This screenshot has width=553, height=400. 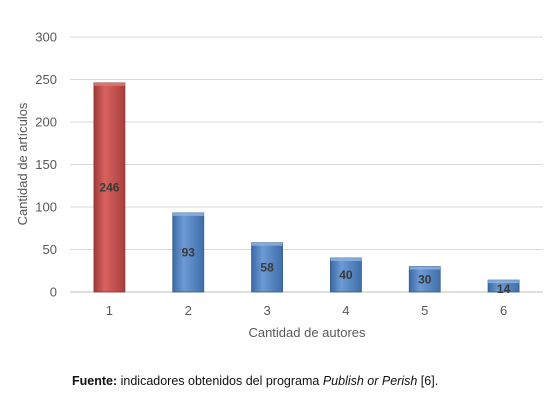 I want to click on bar-data-label: 30, so click(x=425, y=279).